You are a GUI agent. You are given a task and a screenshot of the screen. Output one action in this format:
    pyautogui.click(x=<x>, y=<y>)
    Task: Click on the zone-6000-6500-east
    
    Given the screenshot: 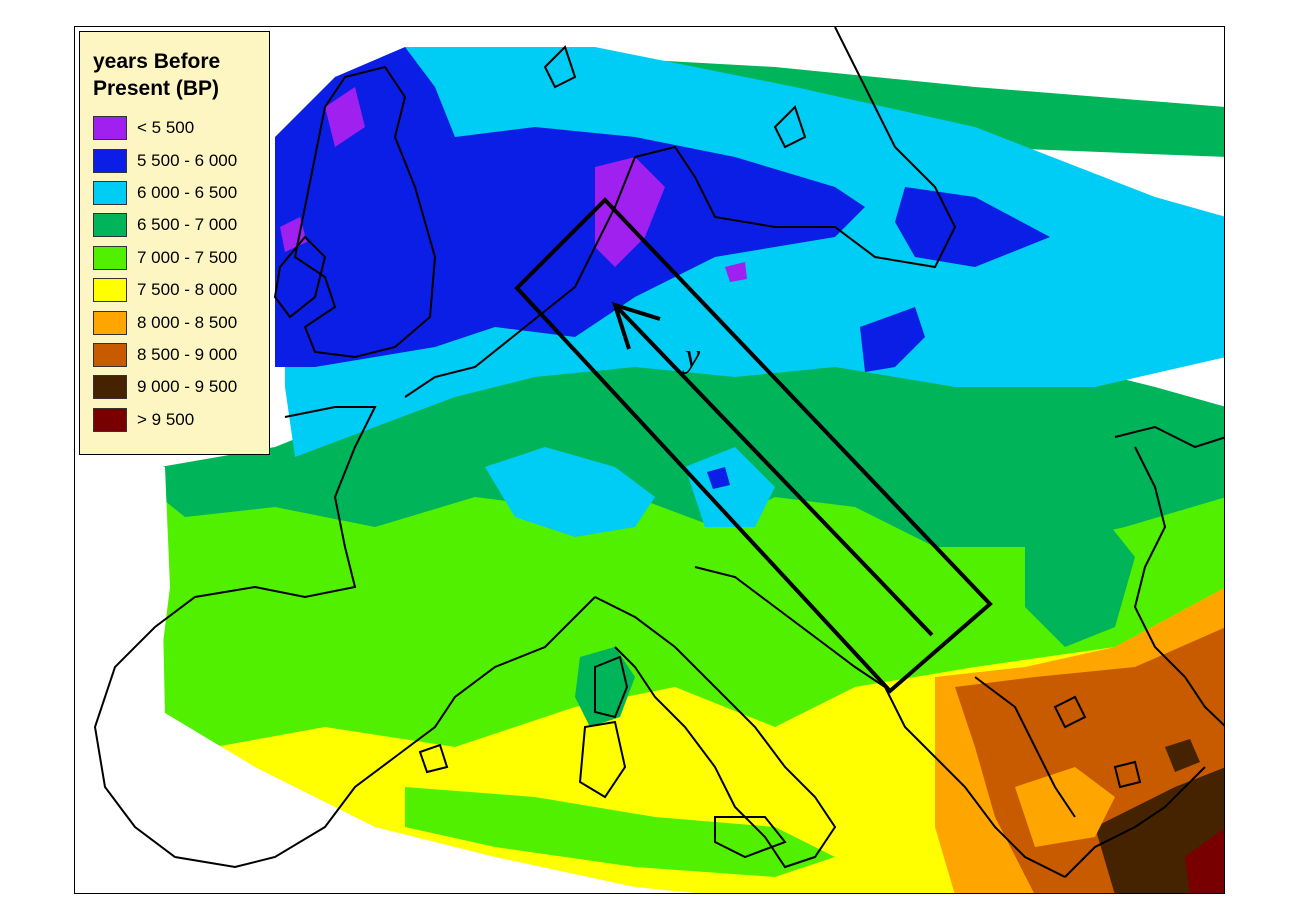 What is the action you would take?
    pyautogui.click(x=730, y=487)
    